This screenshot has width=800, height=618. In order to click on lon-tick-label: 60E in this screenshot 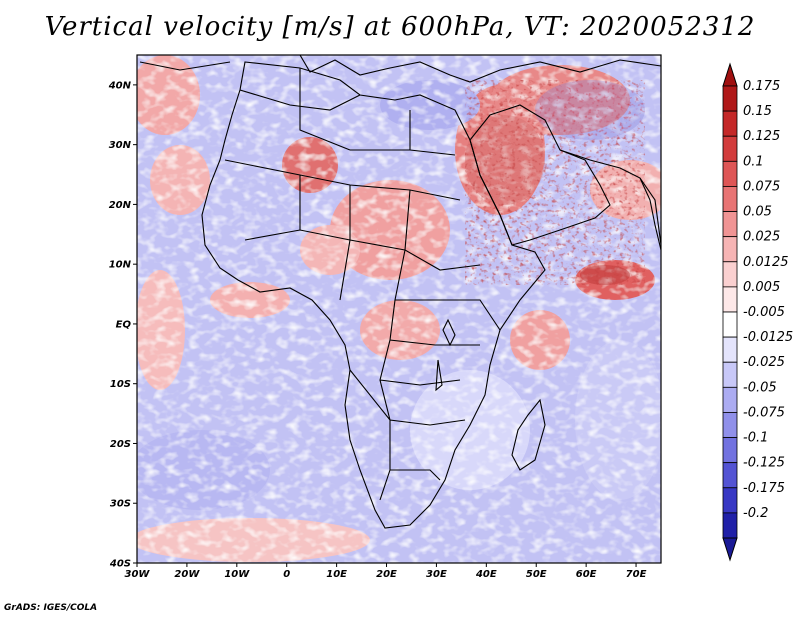, I will do `click(586, 574)`.